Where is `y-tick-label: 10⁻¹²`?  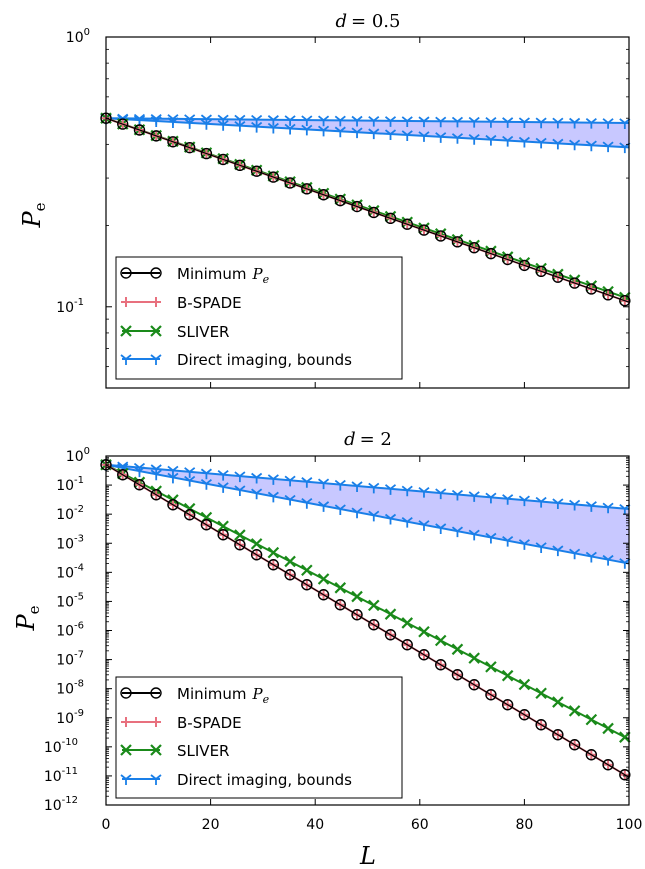
y-tick-label: 10⁻¹² is located at coordinates (61, 804).